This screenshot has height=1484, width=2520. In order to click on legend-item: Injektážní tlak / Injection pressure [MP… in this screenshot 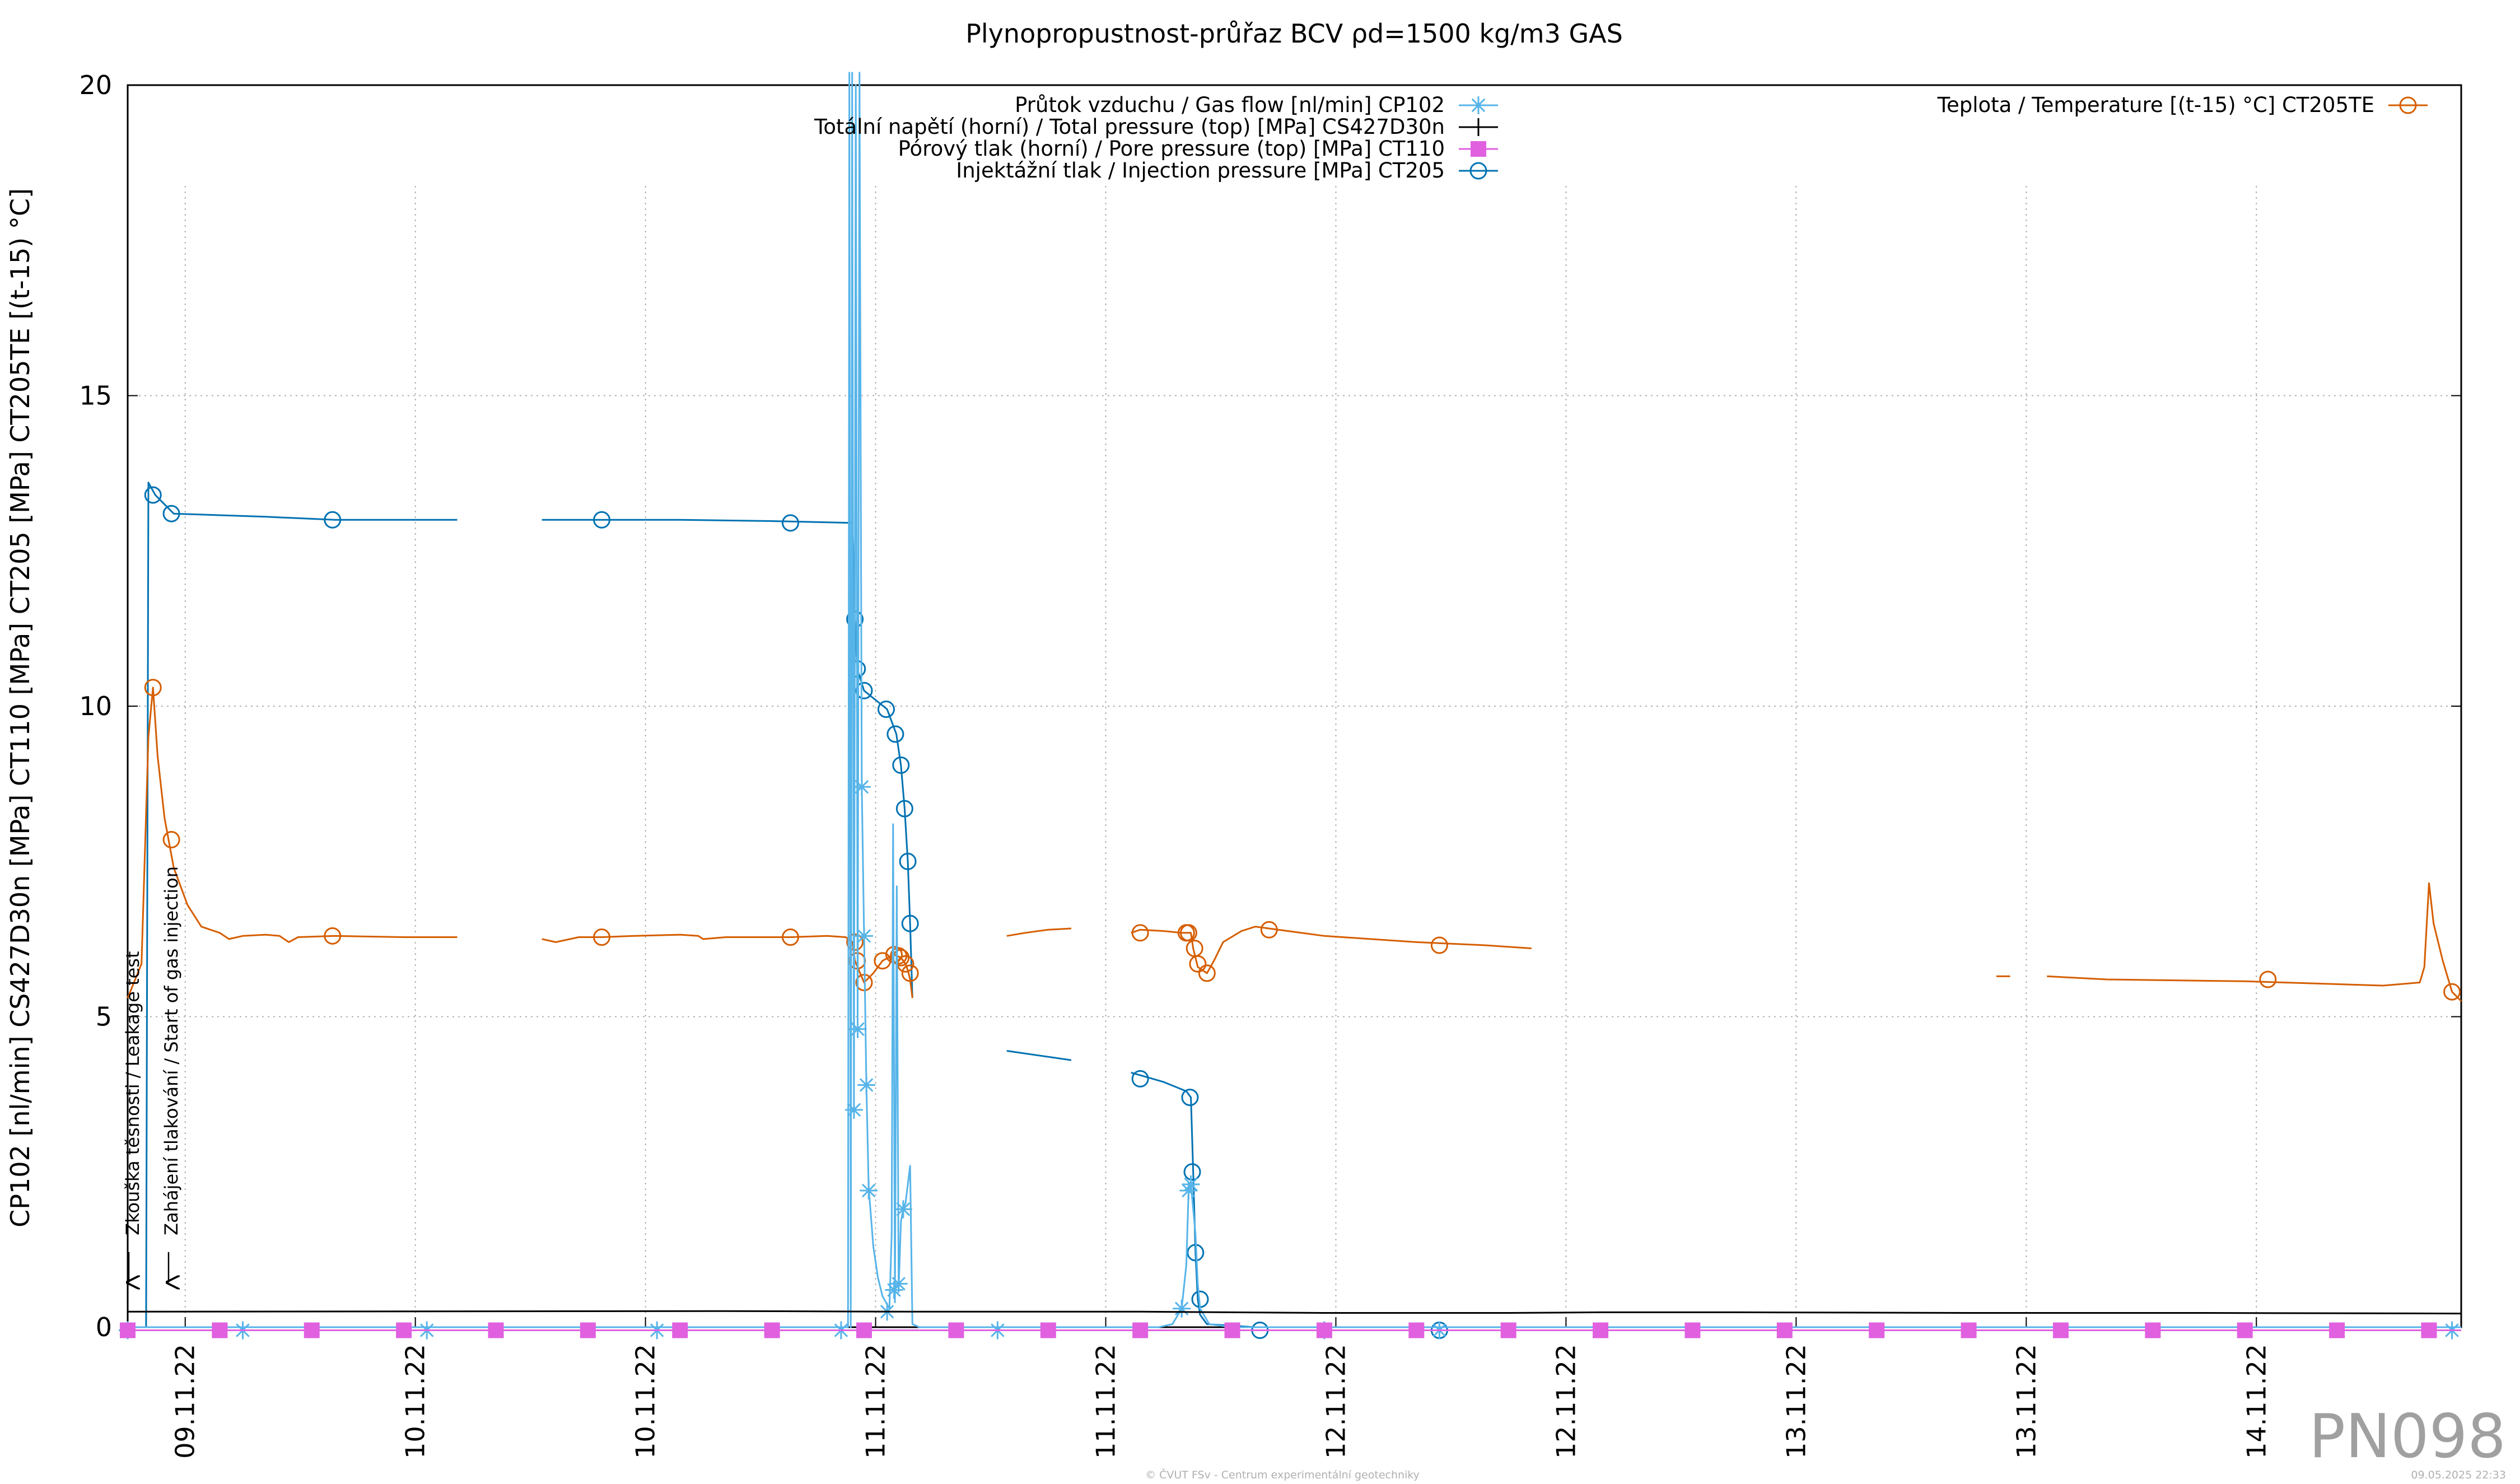, I will do `click(1227, 171)`.